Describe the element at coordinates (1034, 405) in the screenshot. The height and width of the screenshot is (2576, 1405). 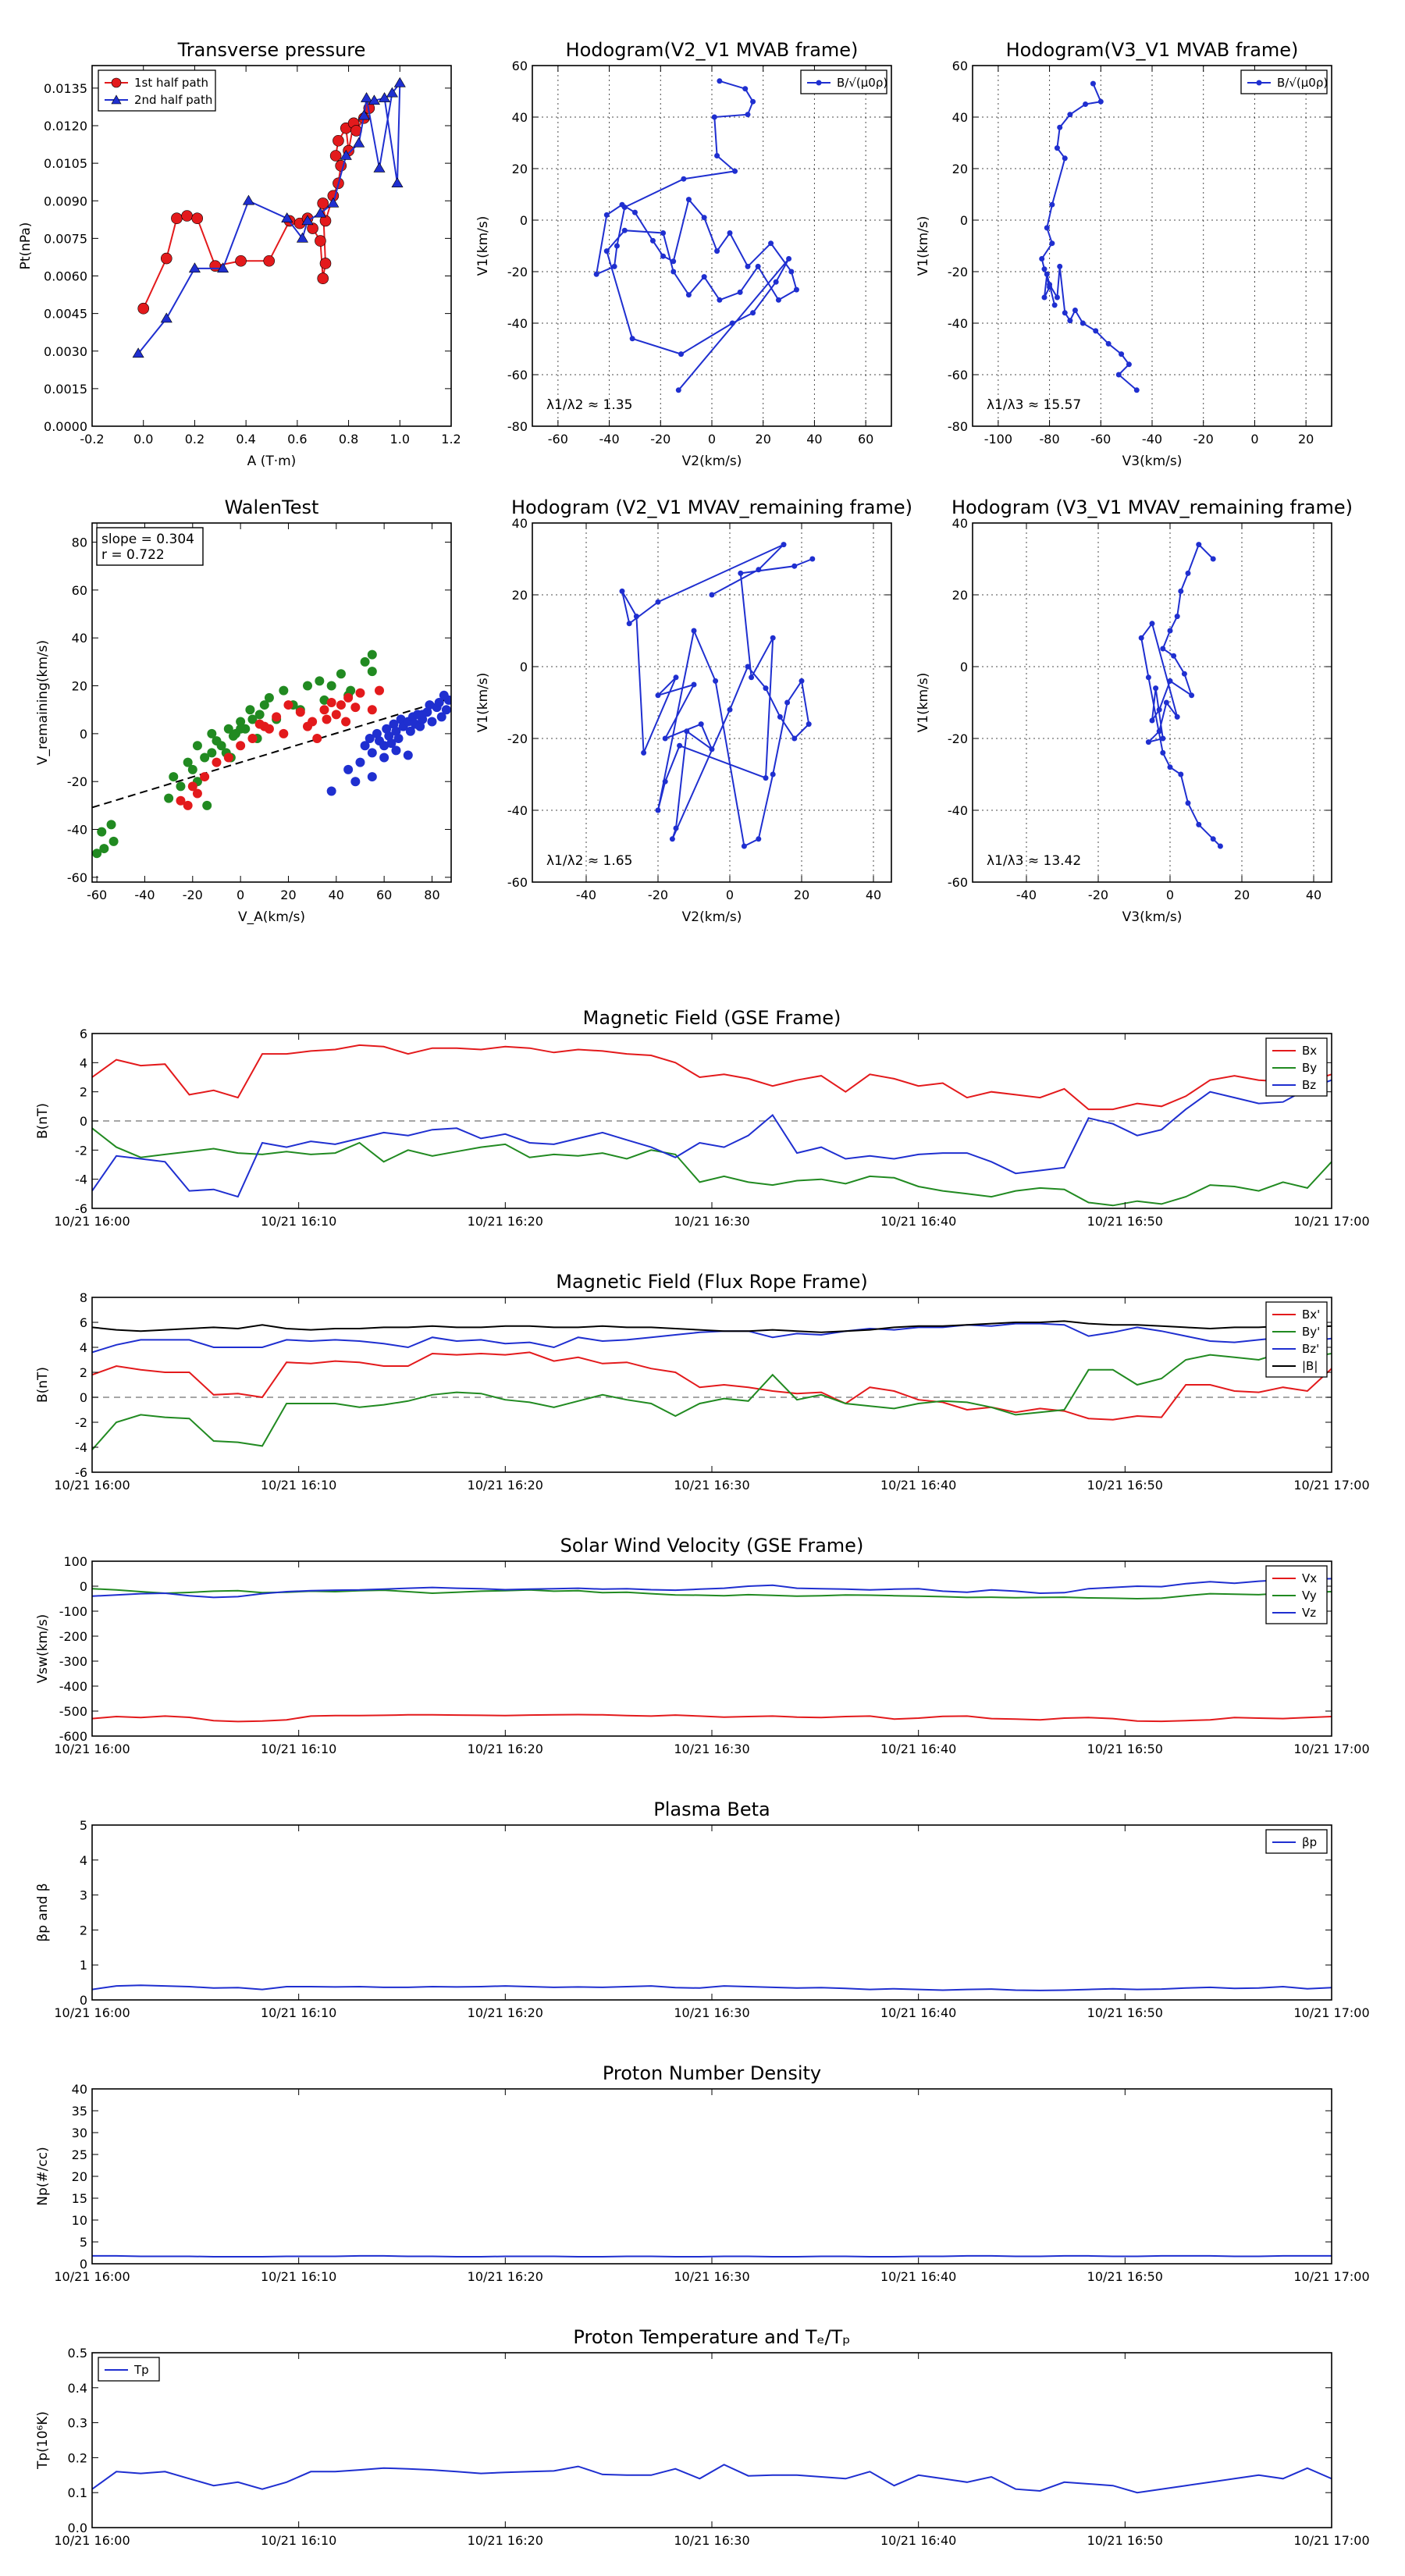
I see `annotation: λ1/λ3 ≈ 15.57` at that location.